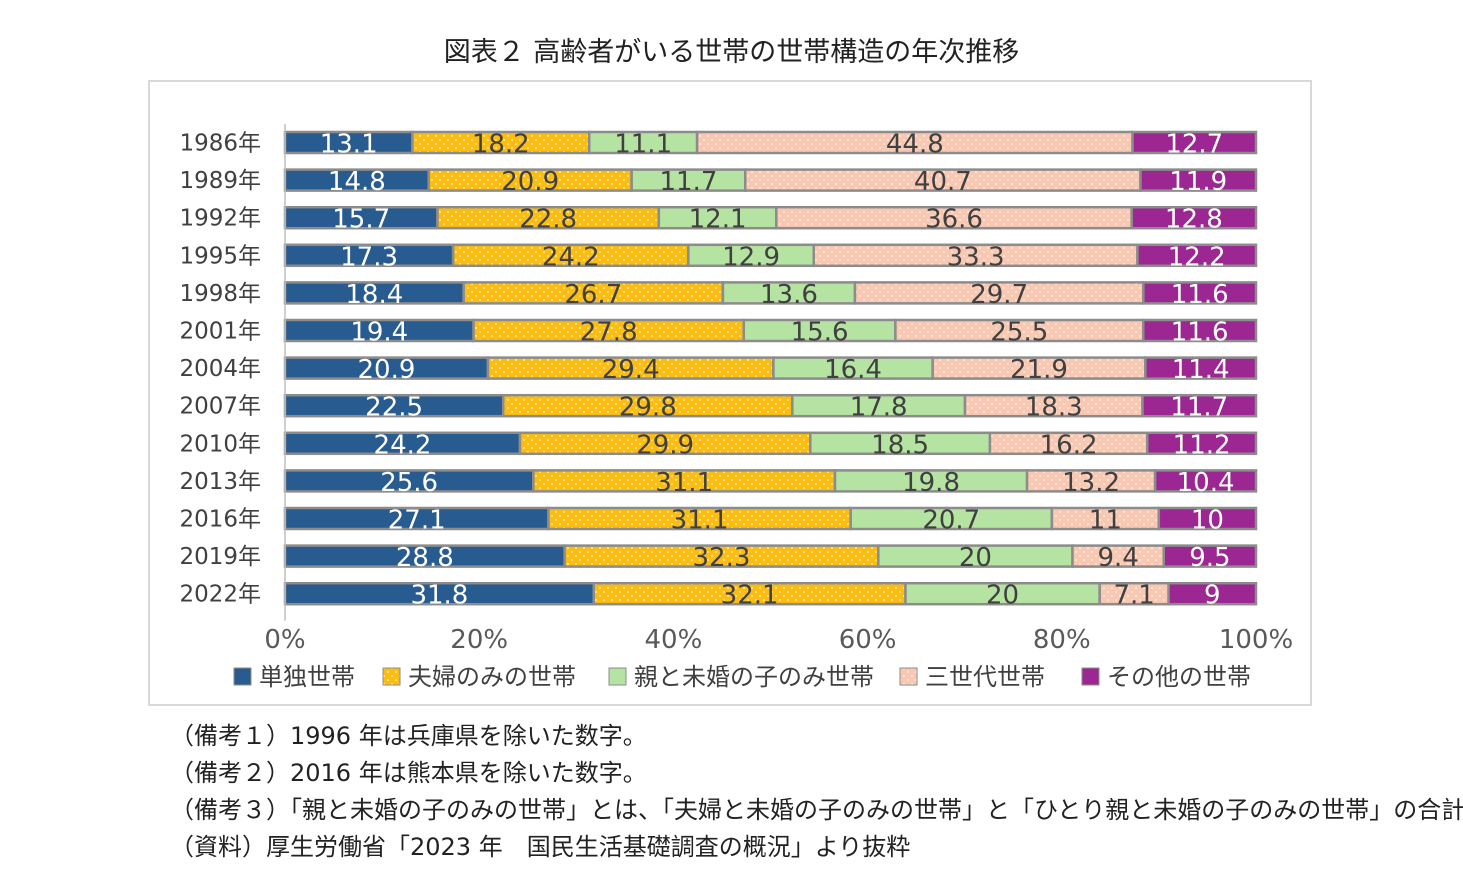 This screenshot has width=1463, height=896. What do you see at coordinates (220, 144) in the screenshot?
I see `category-label: 1986年` at bounding box center [220, 144].